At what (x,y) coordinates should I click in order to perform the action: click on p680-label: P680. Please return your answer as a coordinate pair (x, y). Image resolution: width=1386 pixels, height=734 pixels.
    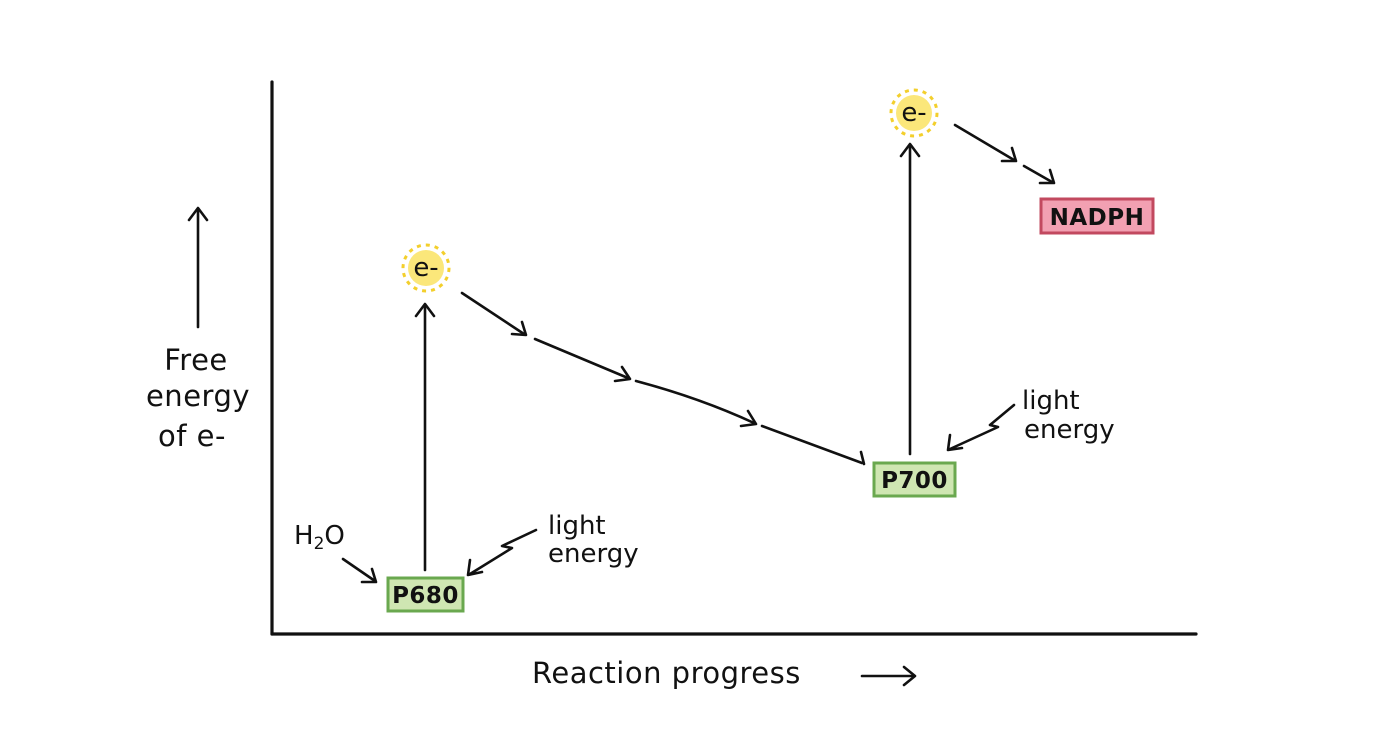
    Looking at the image, I should click on (425, 596).